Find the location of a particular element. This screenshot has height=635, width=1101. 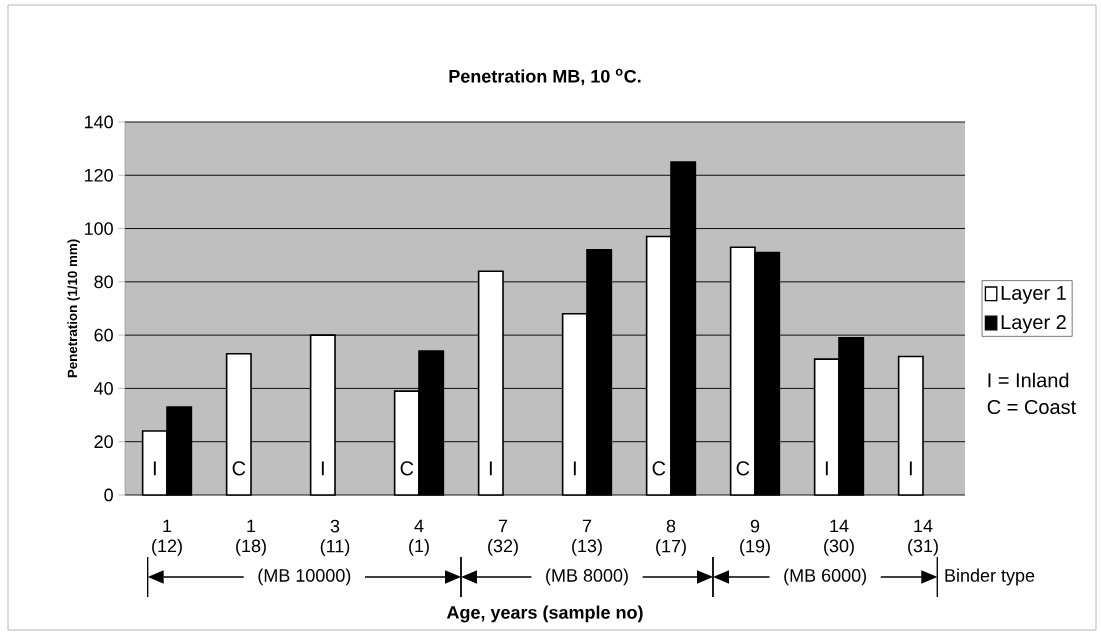

x-tick-label: 4 (1) is located at coordinates (419, 537).